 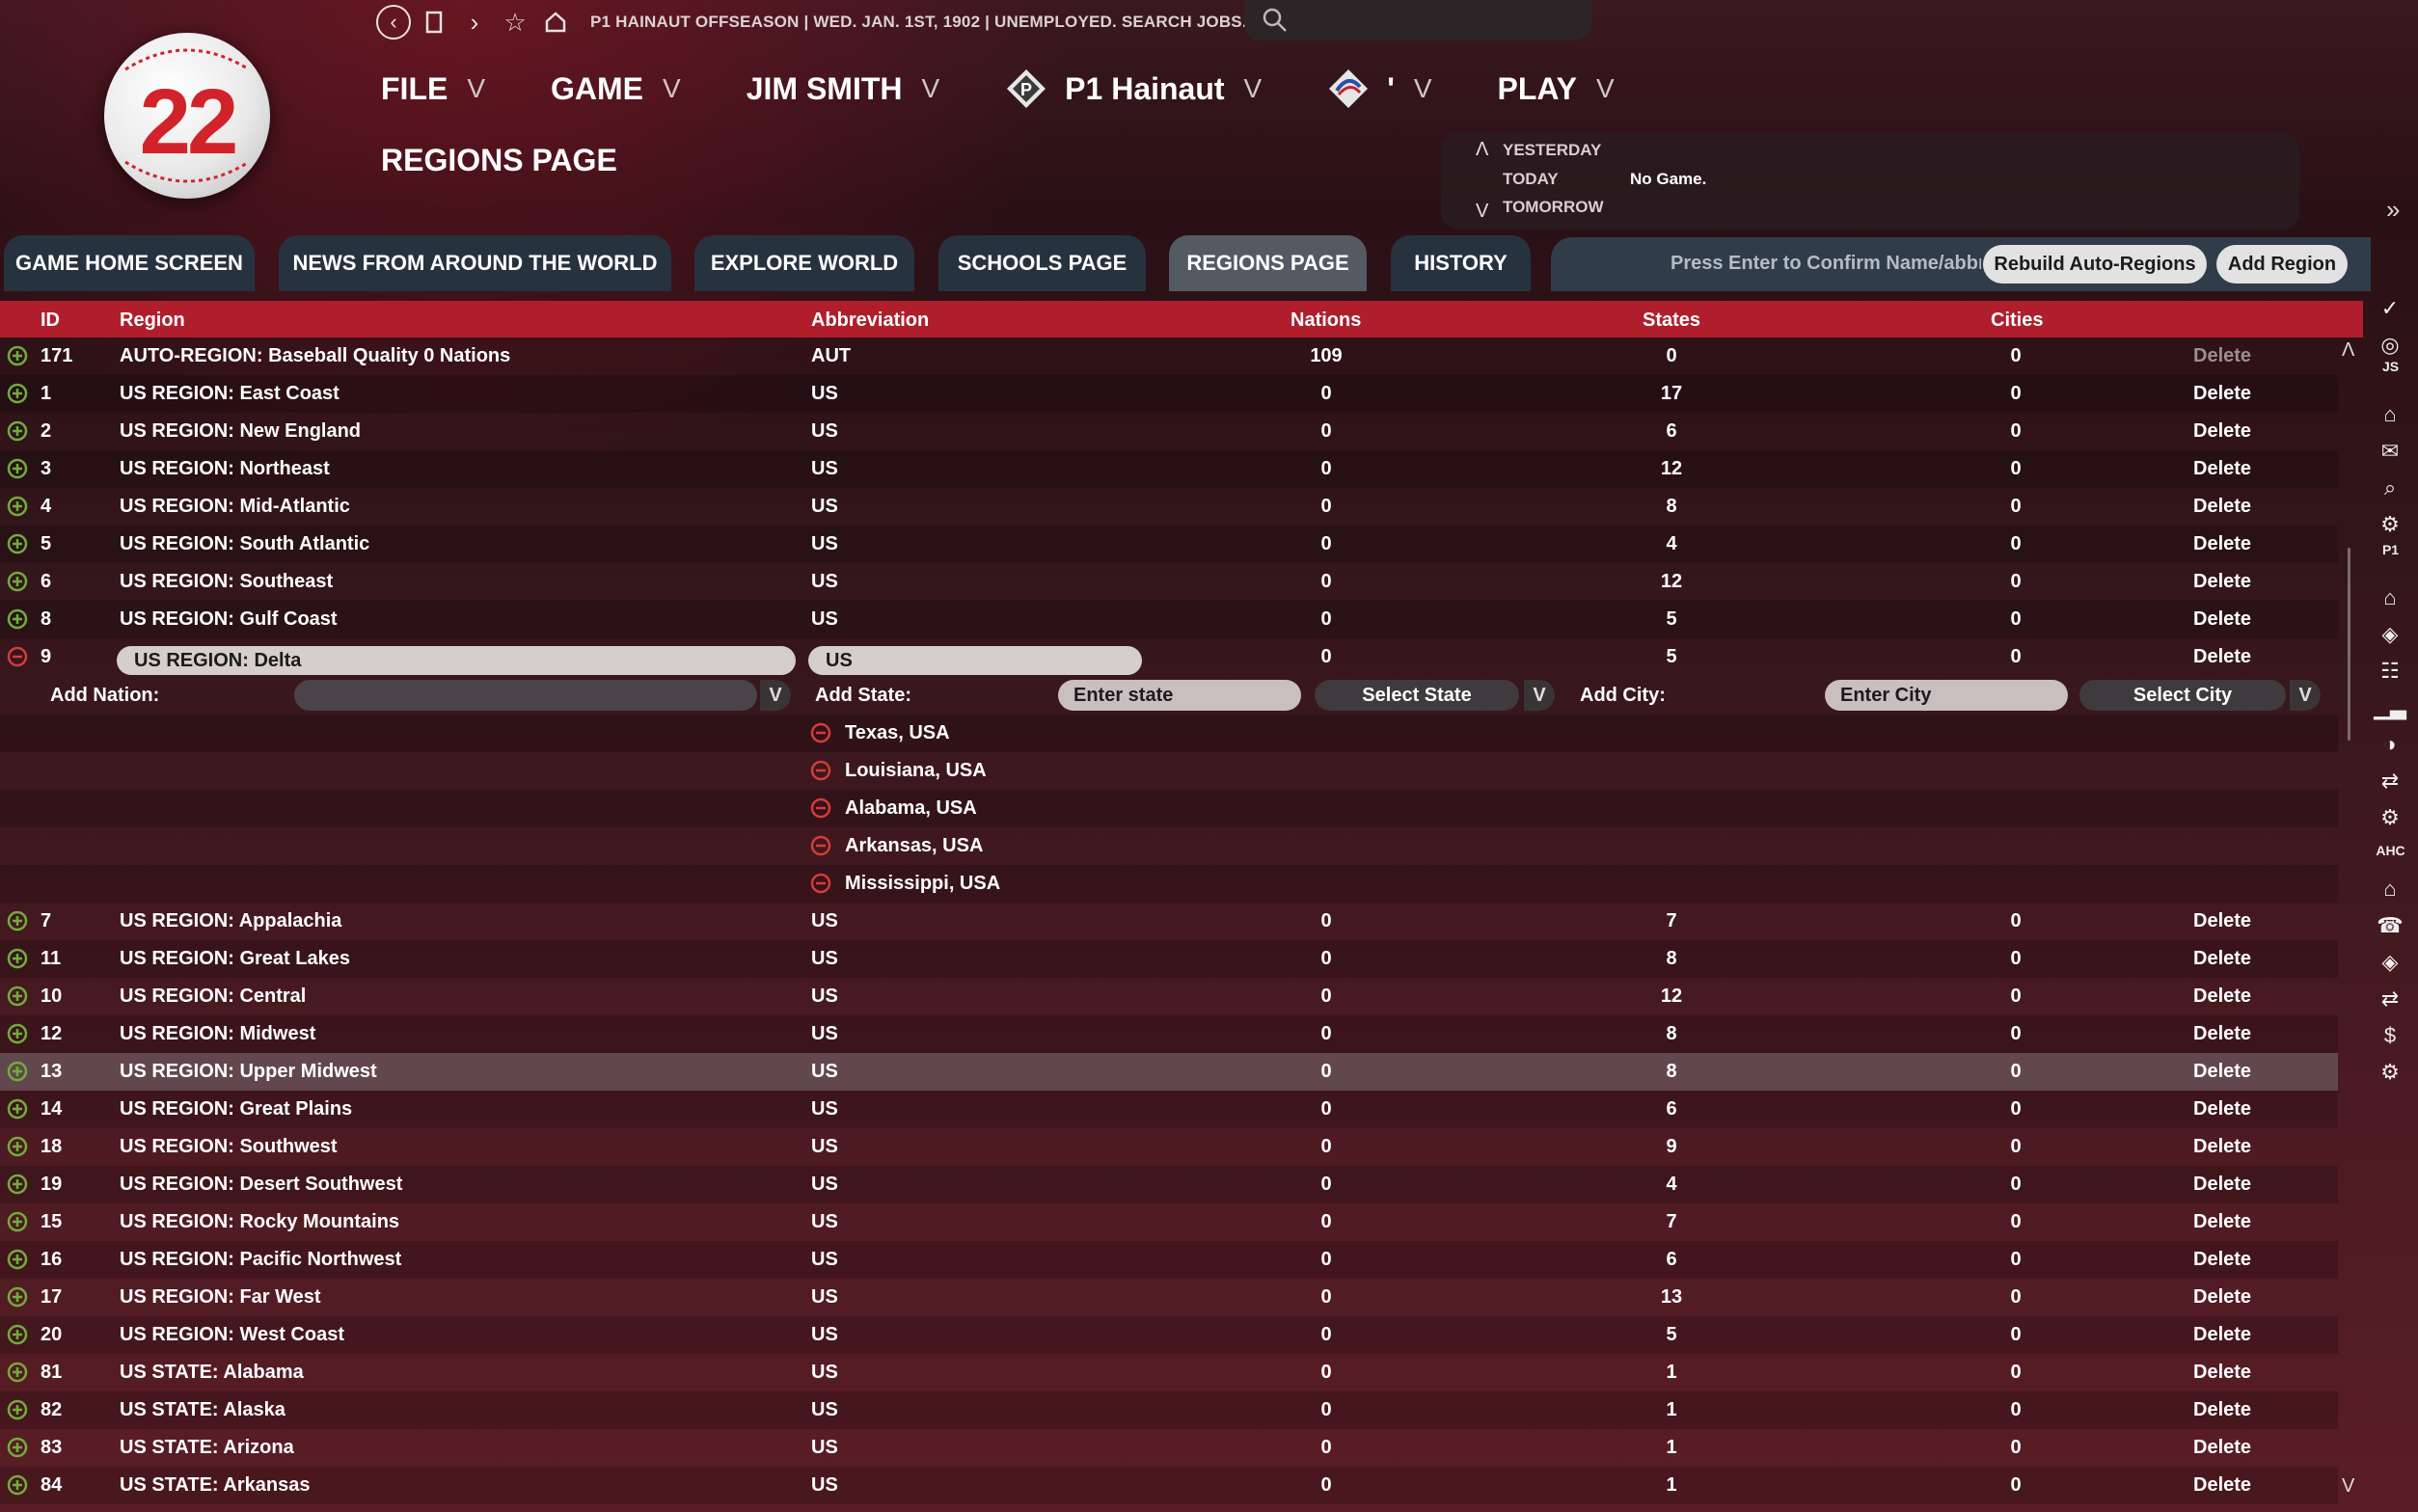 What do you see at coordinates (2282, 264) in the screenshot?
I see `add-region-button: Add Region` at bounding box center [2282, 264].